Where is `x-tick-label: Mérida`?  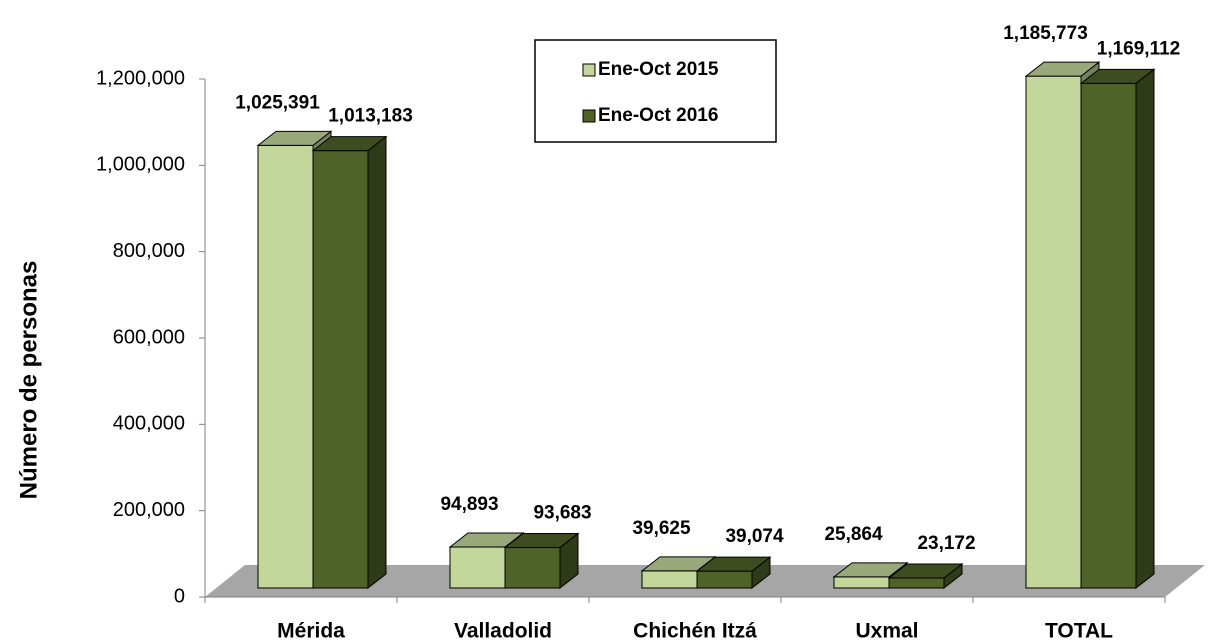 x-tick-label: Mérida is located at coordinates (311, 631).